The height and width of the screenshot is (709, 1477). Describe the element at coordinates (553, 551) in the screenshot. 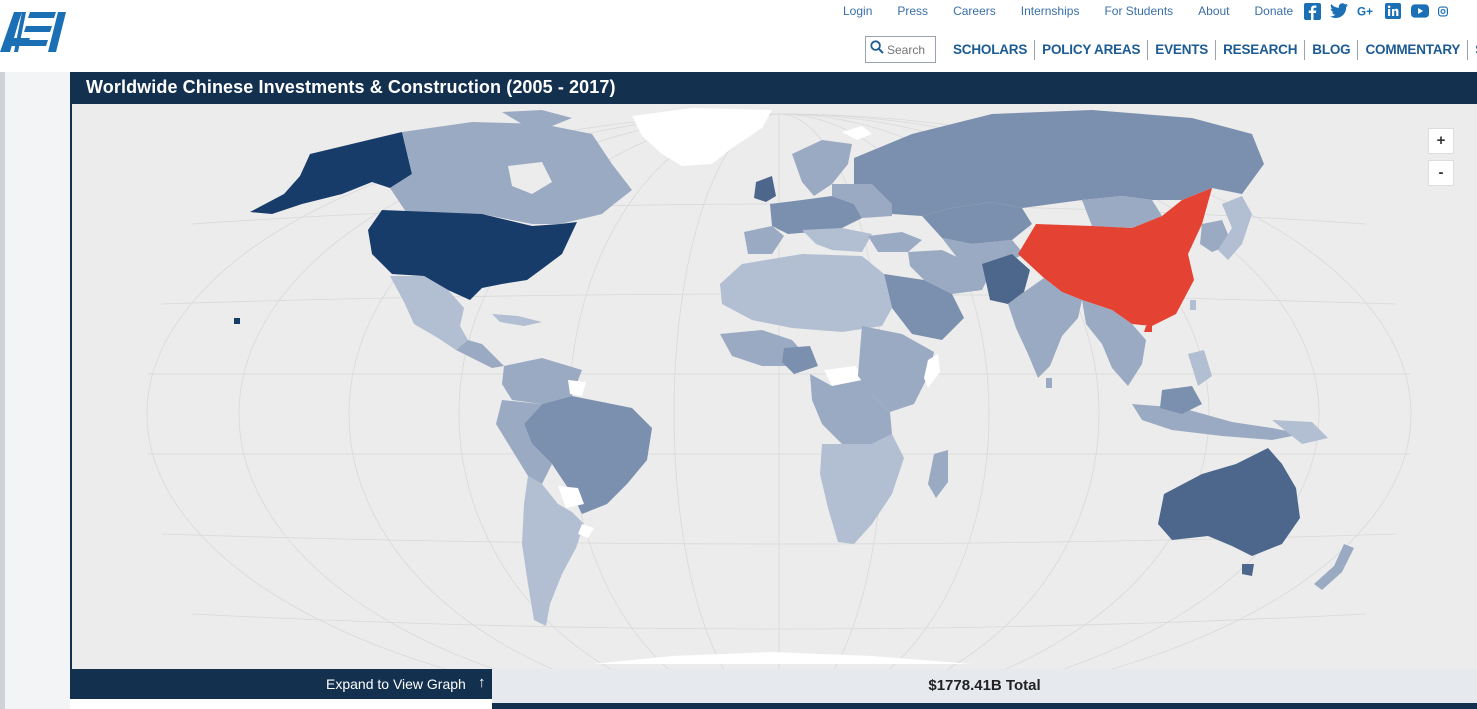

I see `argentina-chile` at that location.